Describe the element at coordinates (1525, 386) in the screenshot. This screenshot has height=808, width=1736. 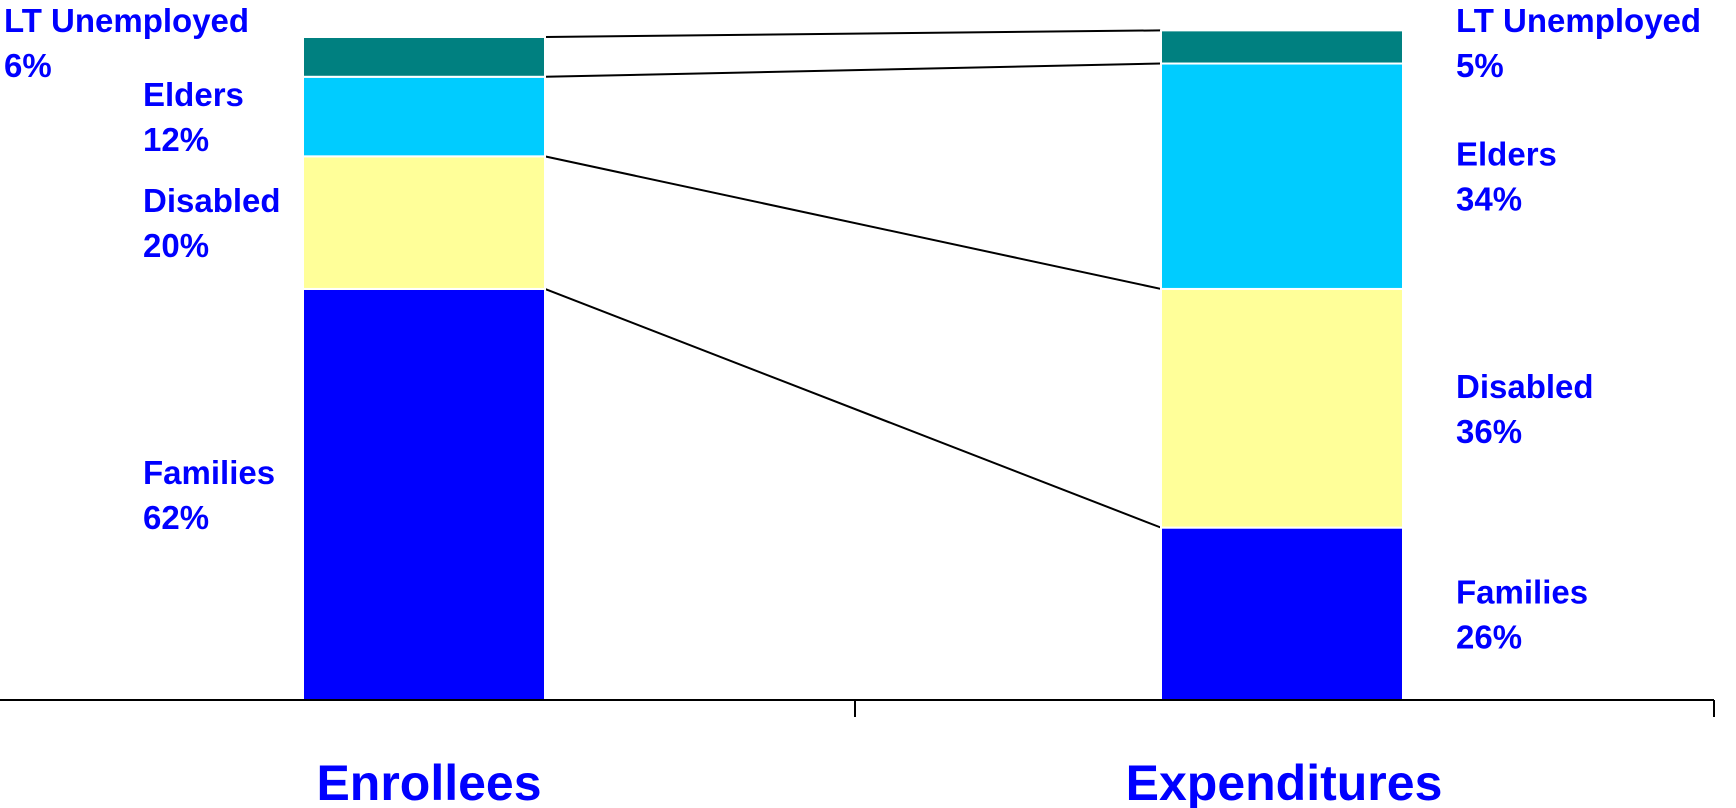
I see `segment-name-expenditures-disabled: Disabled` at that location.